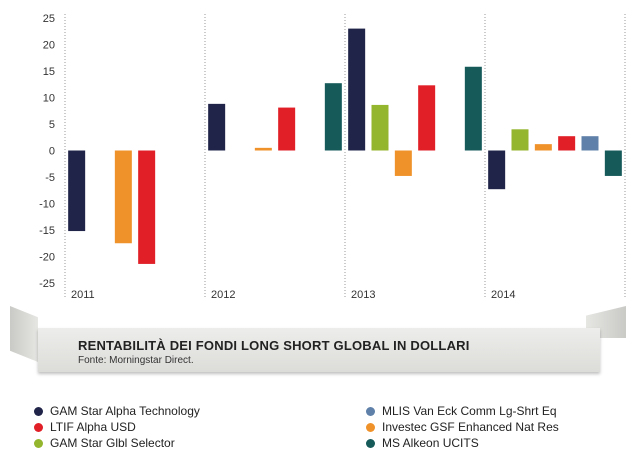 The image size is (640, 459). I want to click on legend-label: GAM Star Glbl Selector, so click(112, 443).